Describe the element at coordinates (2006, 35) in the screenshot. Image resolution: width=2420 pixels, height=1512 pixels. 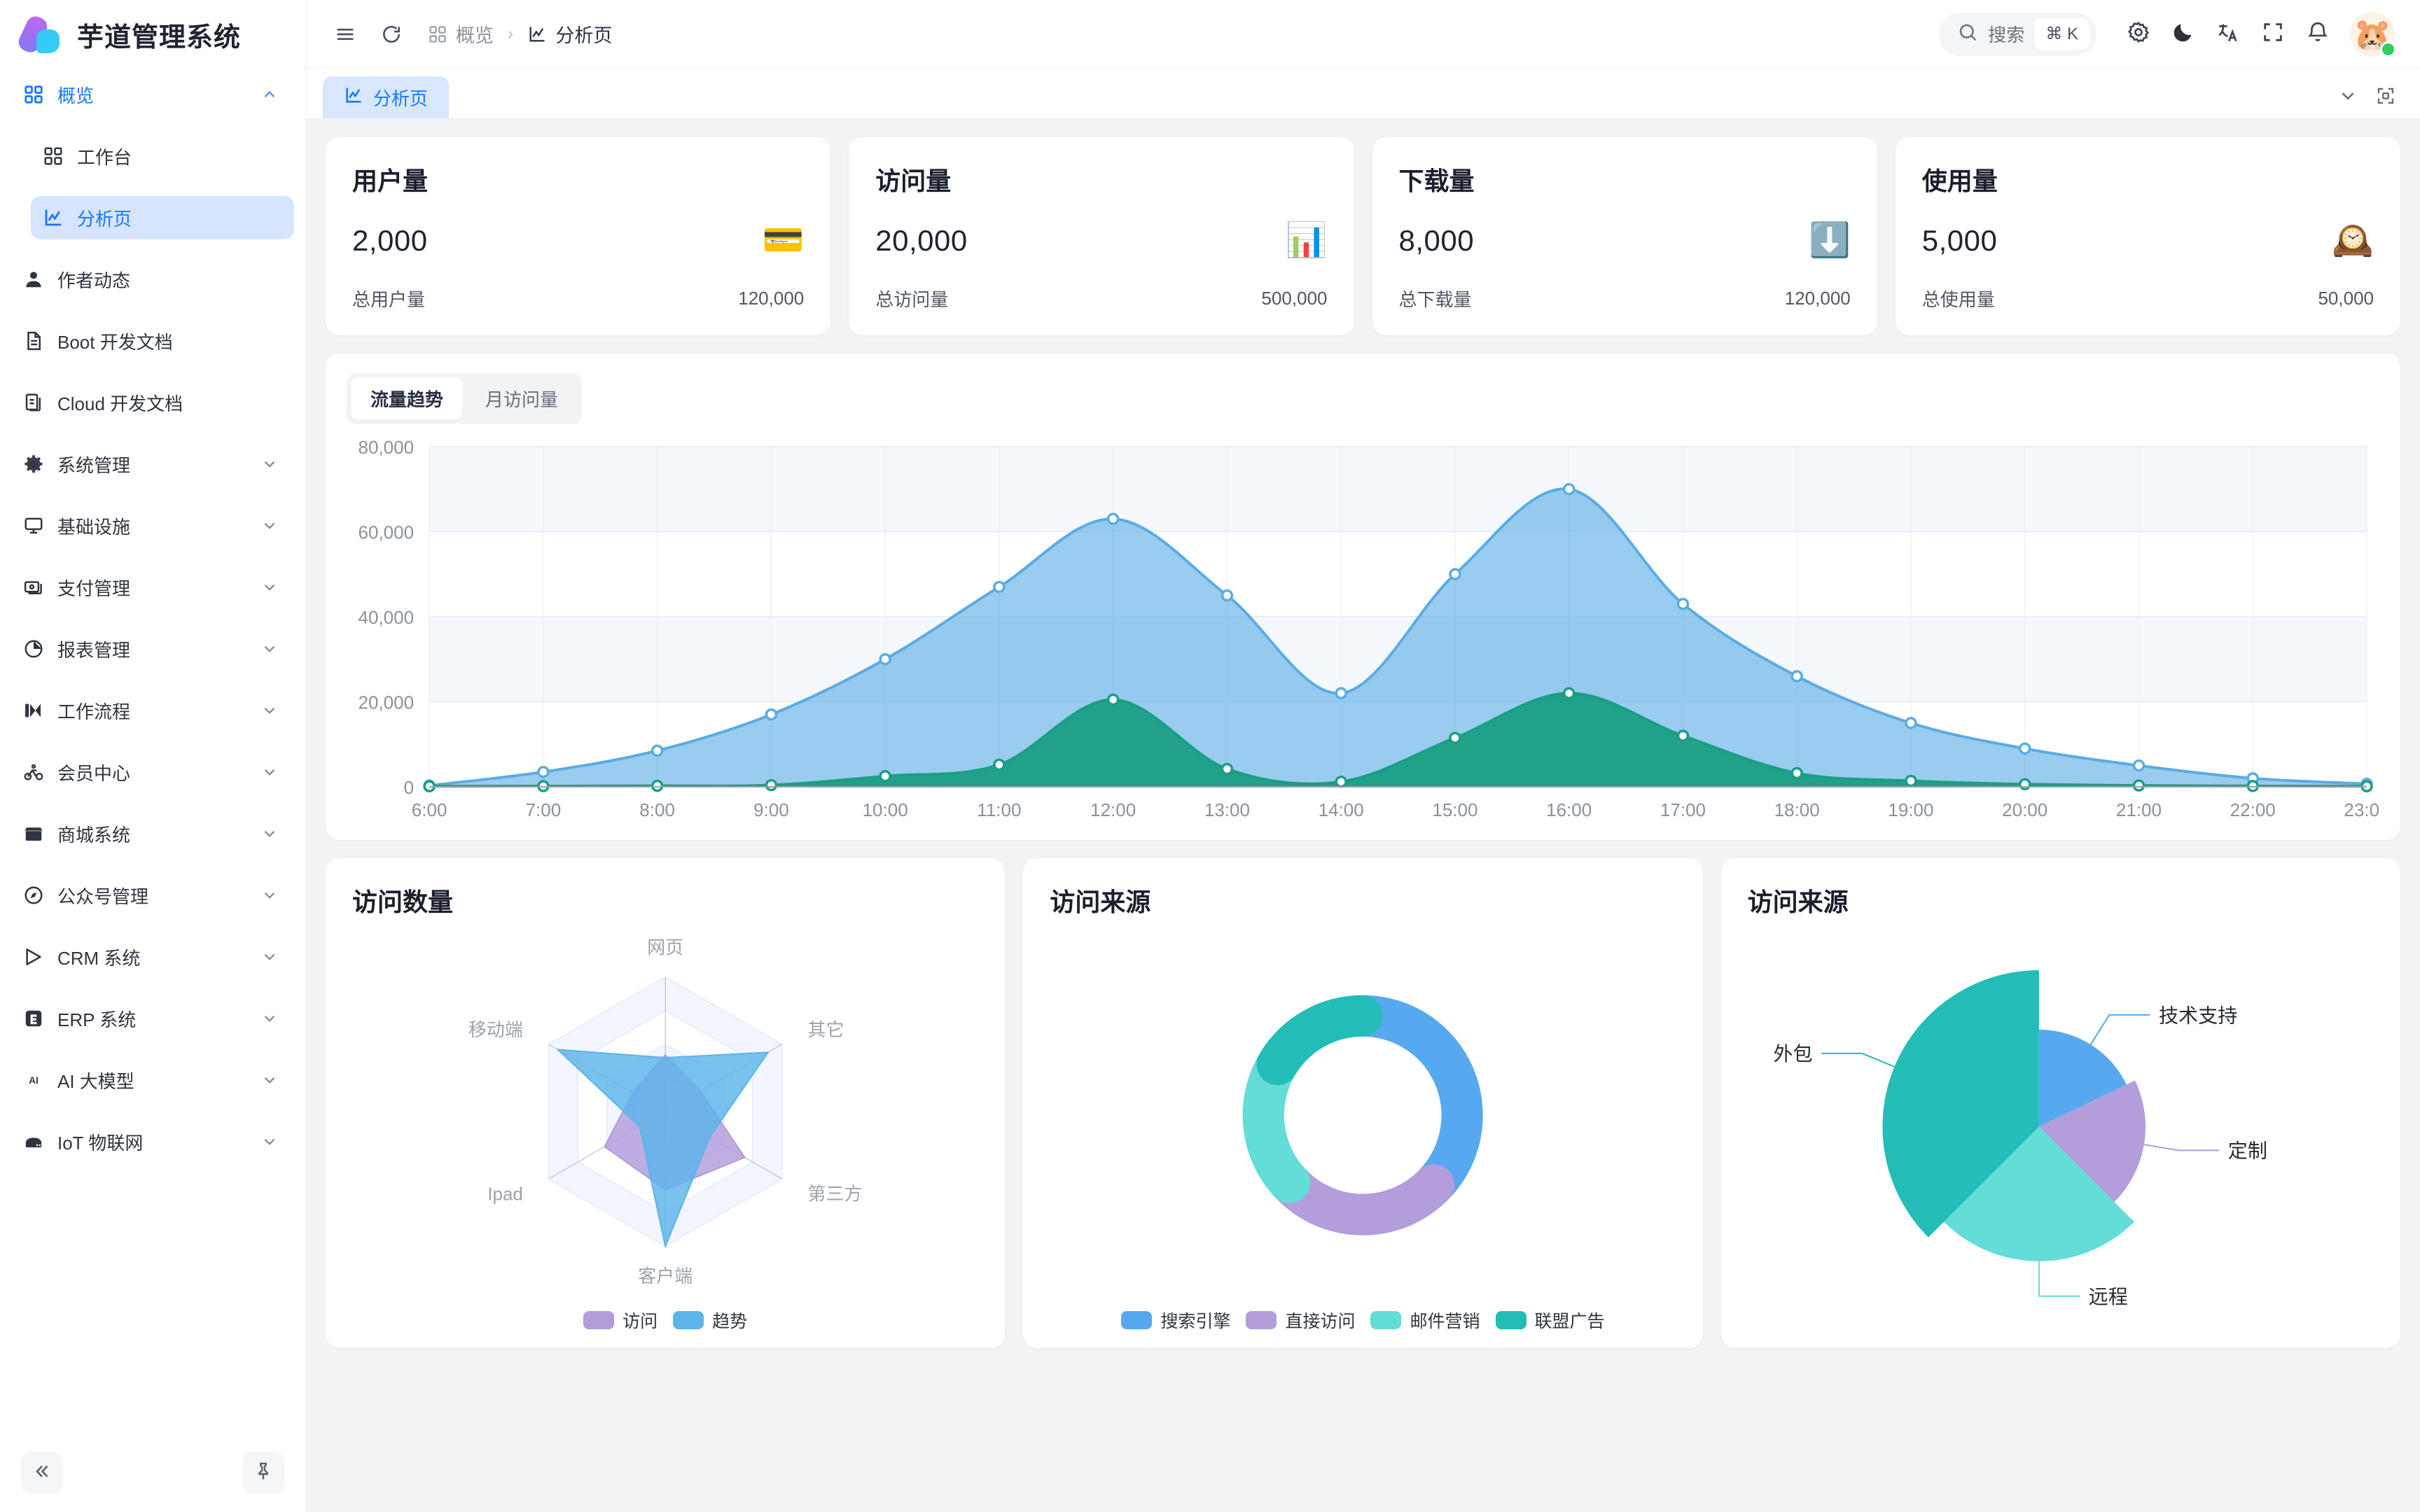
I see `search-label: 搜索` at that location.